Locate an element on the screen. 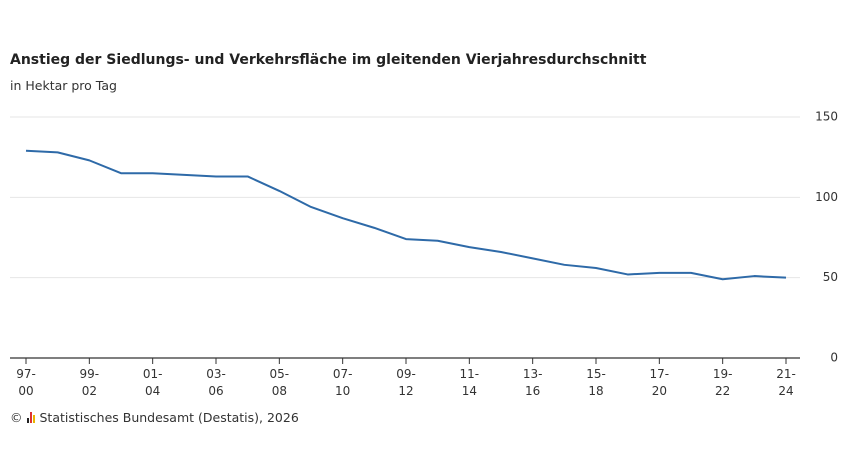 Image resolution: width=845 pixels, height=475 pixels. x-tick-label: 19-22 is located at coordinates (722, 382).